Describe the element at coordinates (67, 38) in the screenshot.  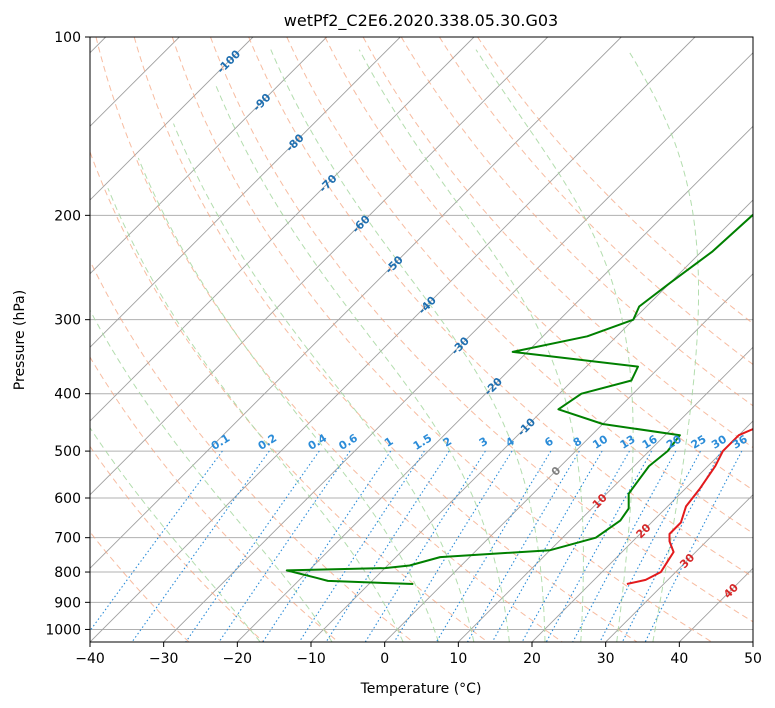
I see `y-tick-label: 100` at that location.